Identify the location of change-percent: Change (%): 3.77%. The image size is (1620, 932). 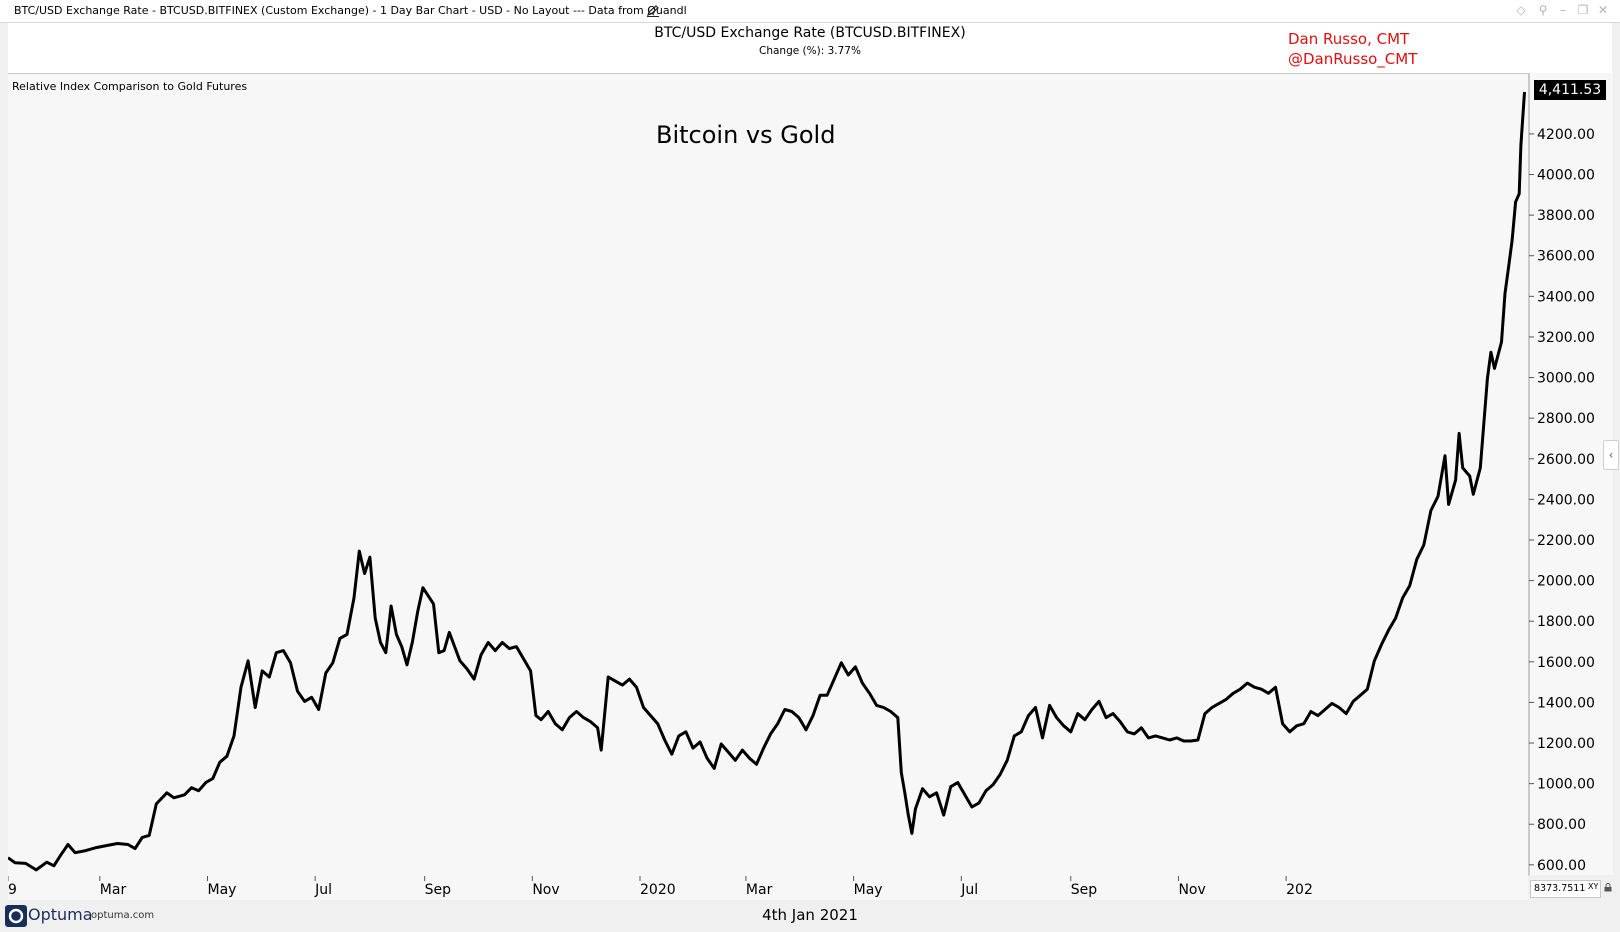
(810, 51).